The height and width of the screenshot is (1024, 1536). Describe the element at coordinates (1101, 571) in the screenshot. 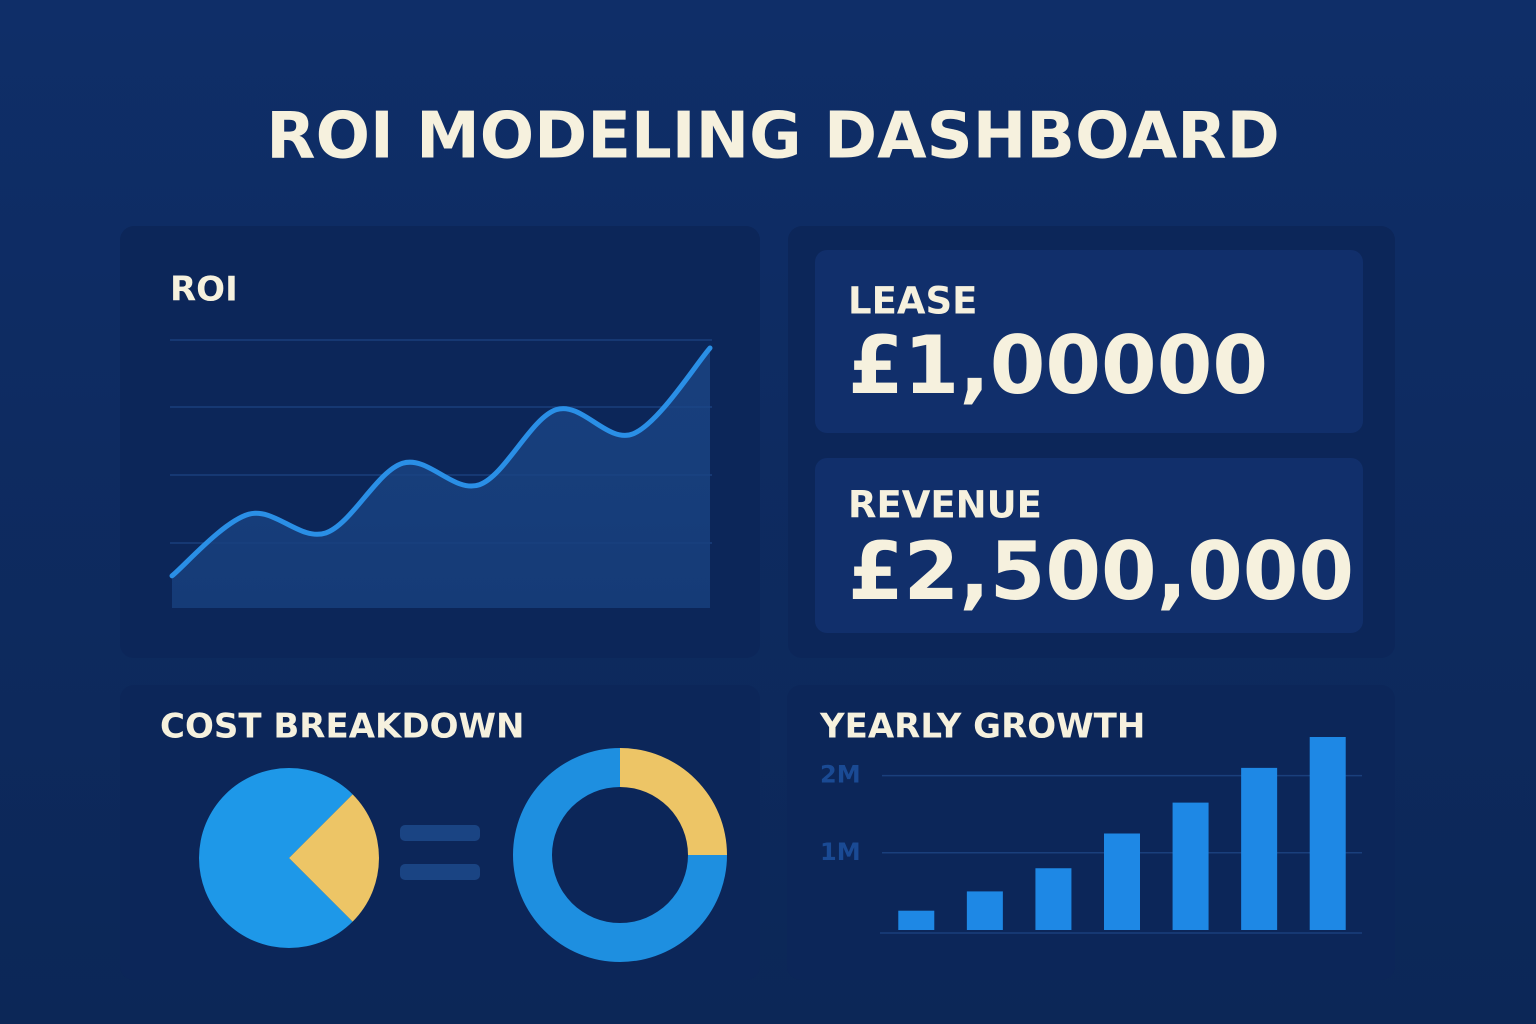

I see `kpi-value: £2,500,000` at that location.